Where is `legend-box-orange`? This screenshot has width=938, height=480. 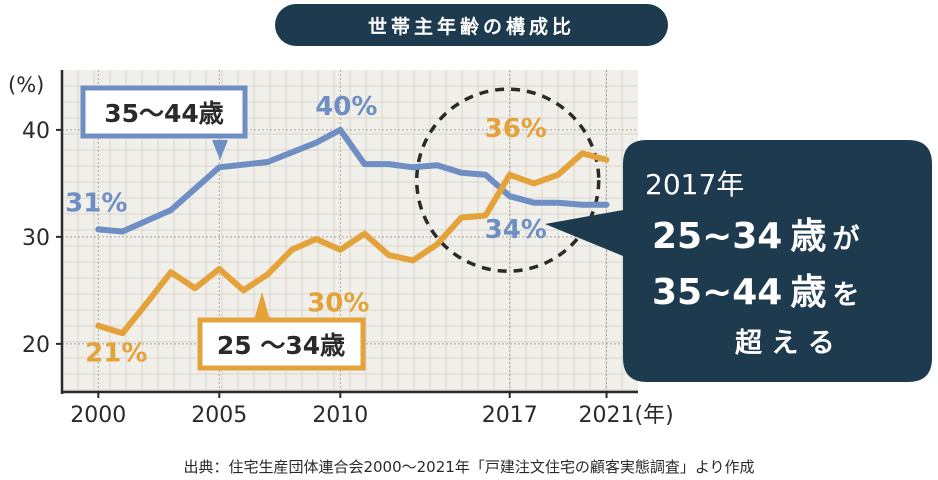 legend-box-orange is located at coordinates (281, 344).